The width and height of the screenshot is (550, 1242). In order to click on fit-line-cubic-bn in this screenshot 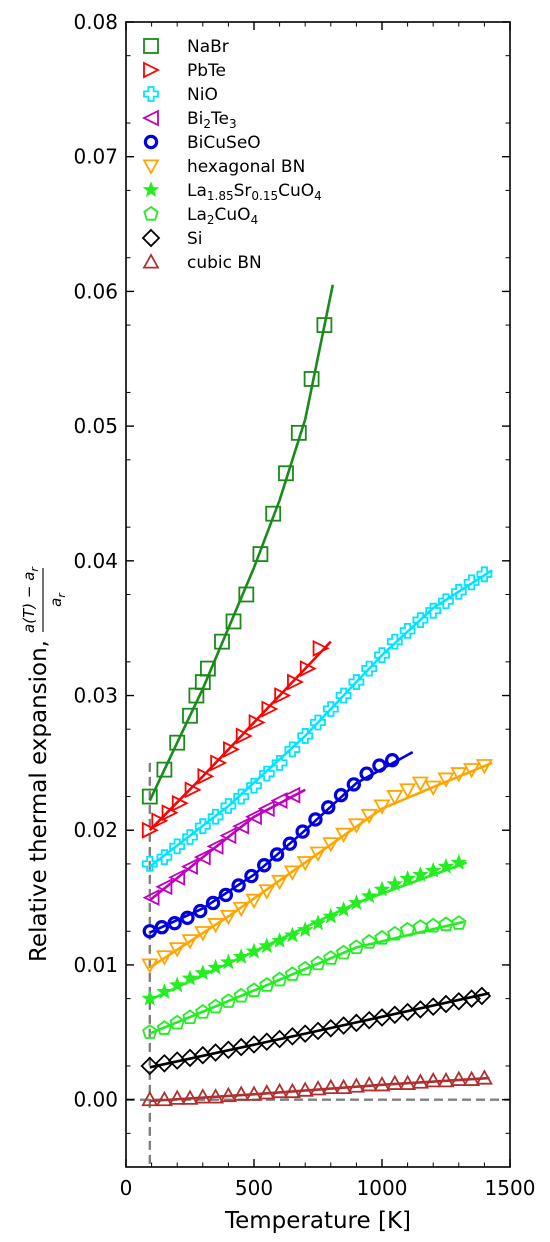, I will do `click(319, 1089)`.